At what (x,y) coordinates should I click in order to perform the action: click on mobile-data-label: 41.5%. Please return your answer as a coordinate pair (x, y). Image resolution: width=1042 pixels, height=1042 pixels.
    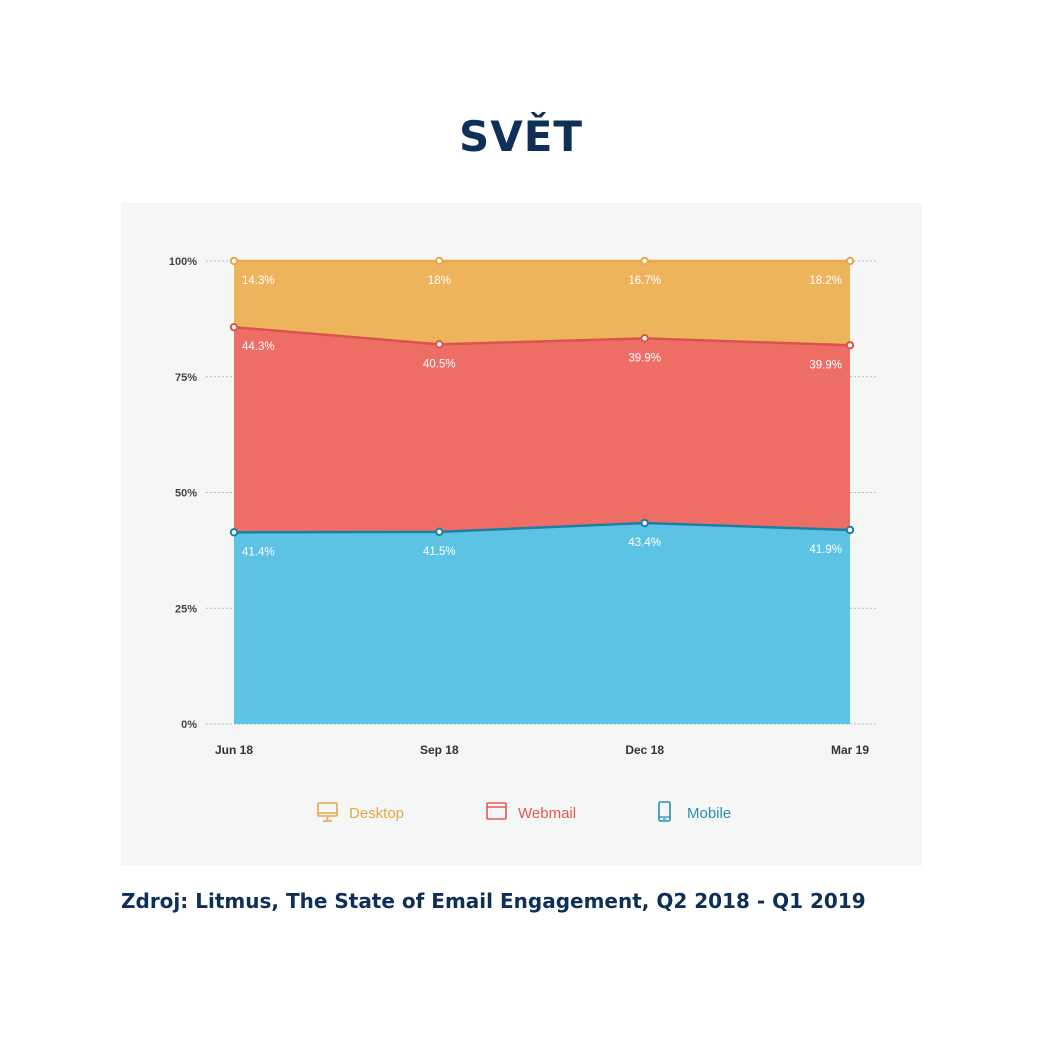
    Looking at the image, I should click on (439, 552).